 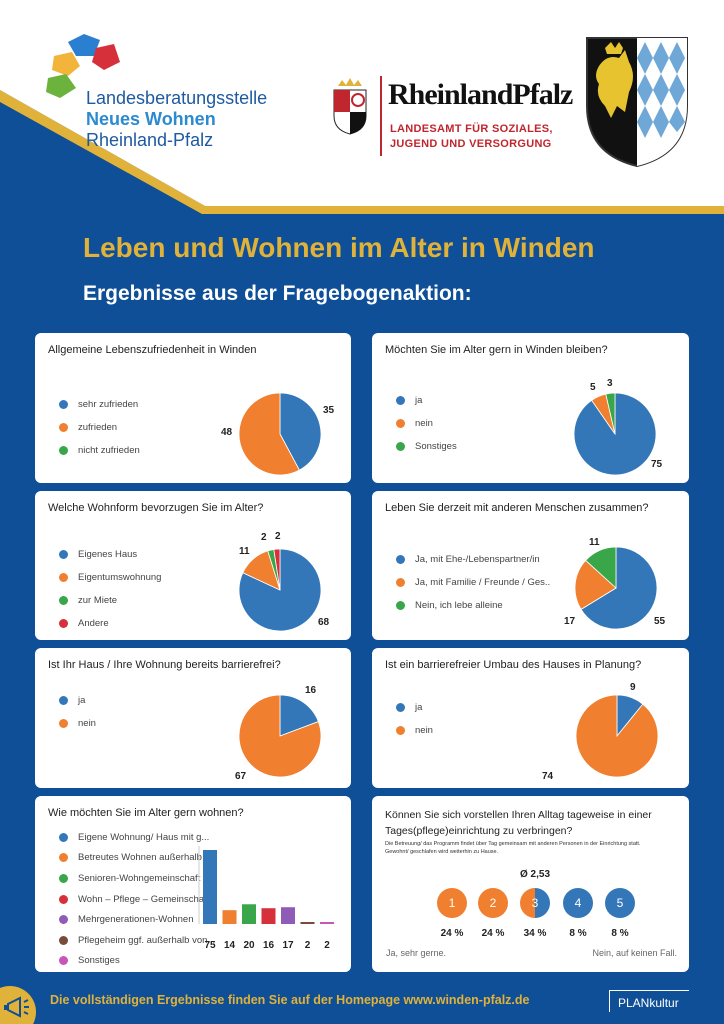 I want to click on scale-percent: 8 %, so click(x=578, y=933).